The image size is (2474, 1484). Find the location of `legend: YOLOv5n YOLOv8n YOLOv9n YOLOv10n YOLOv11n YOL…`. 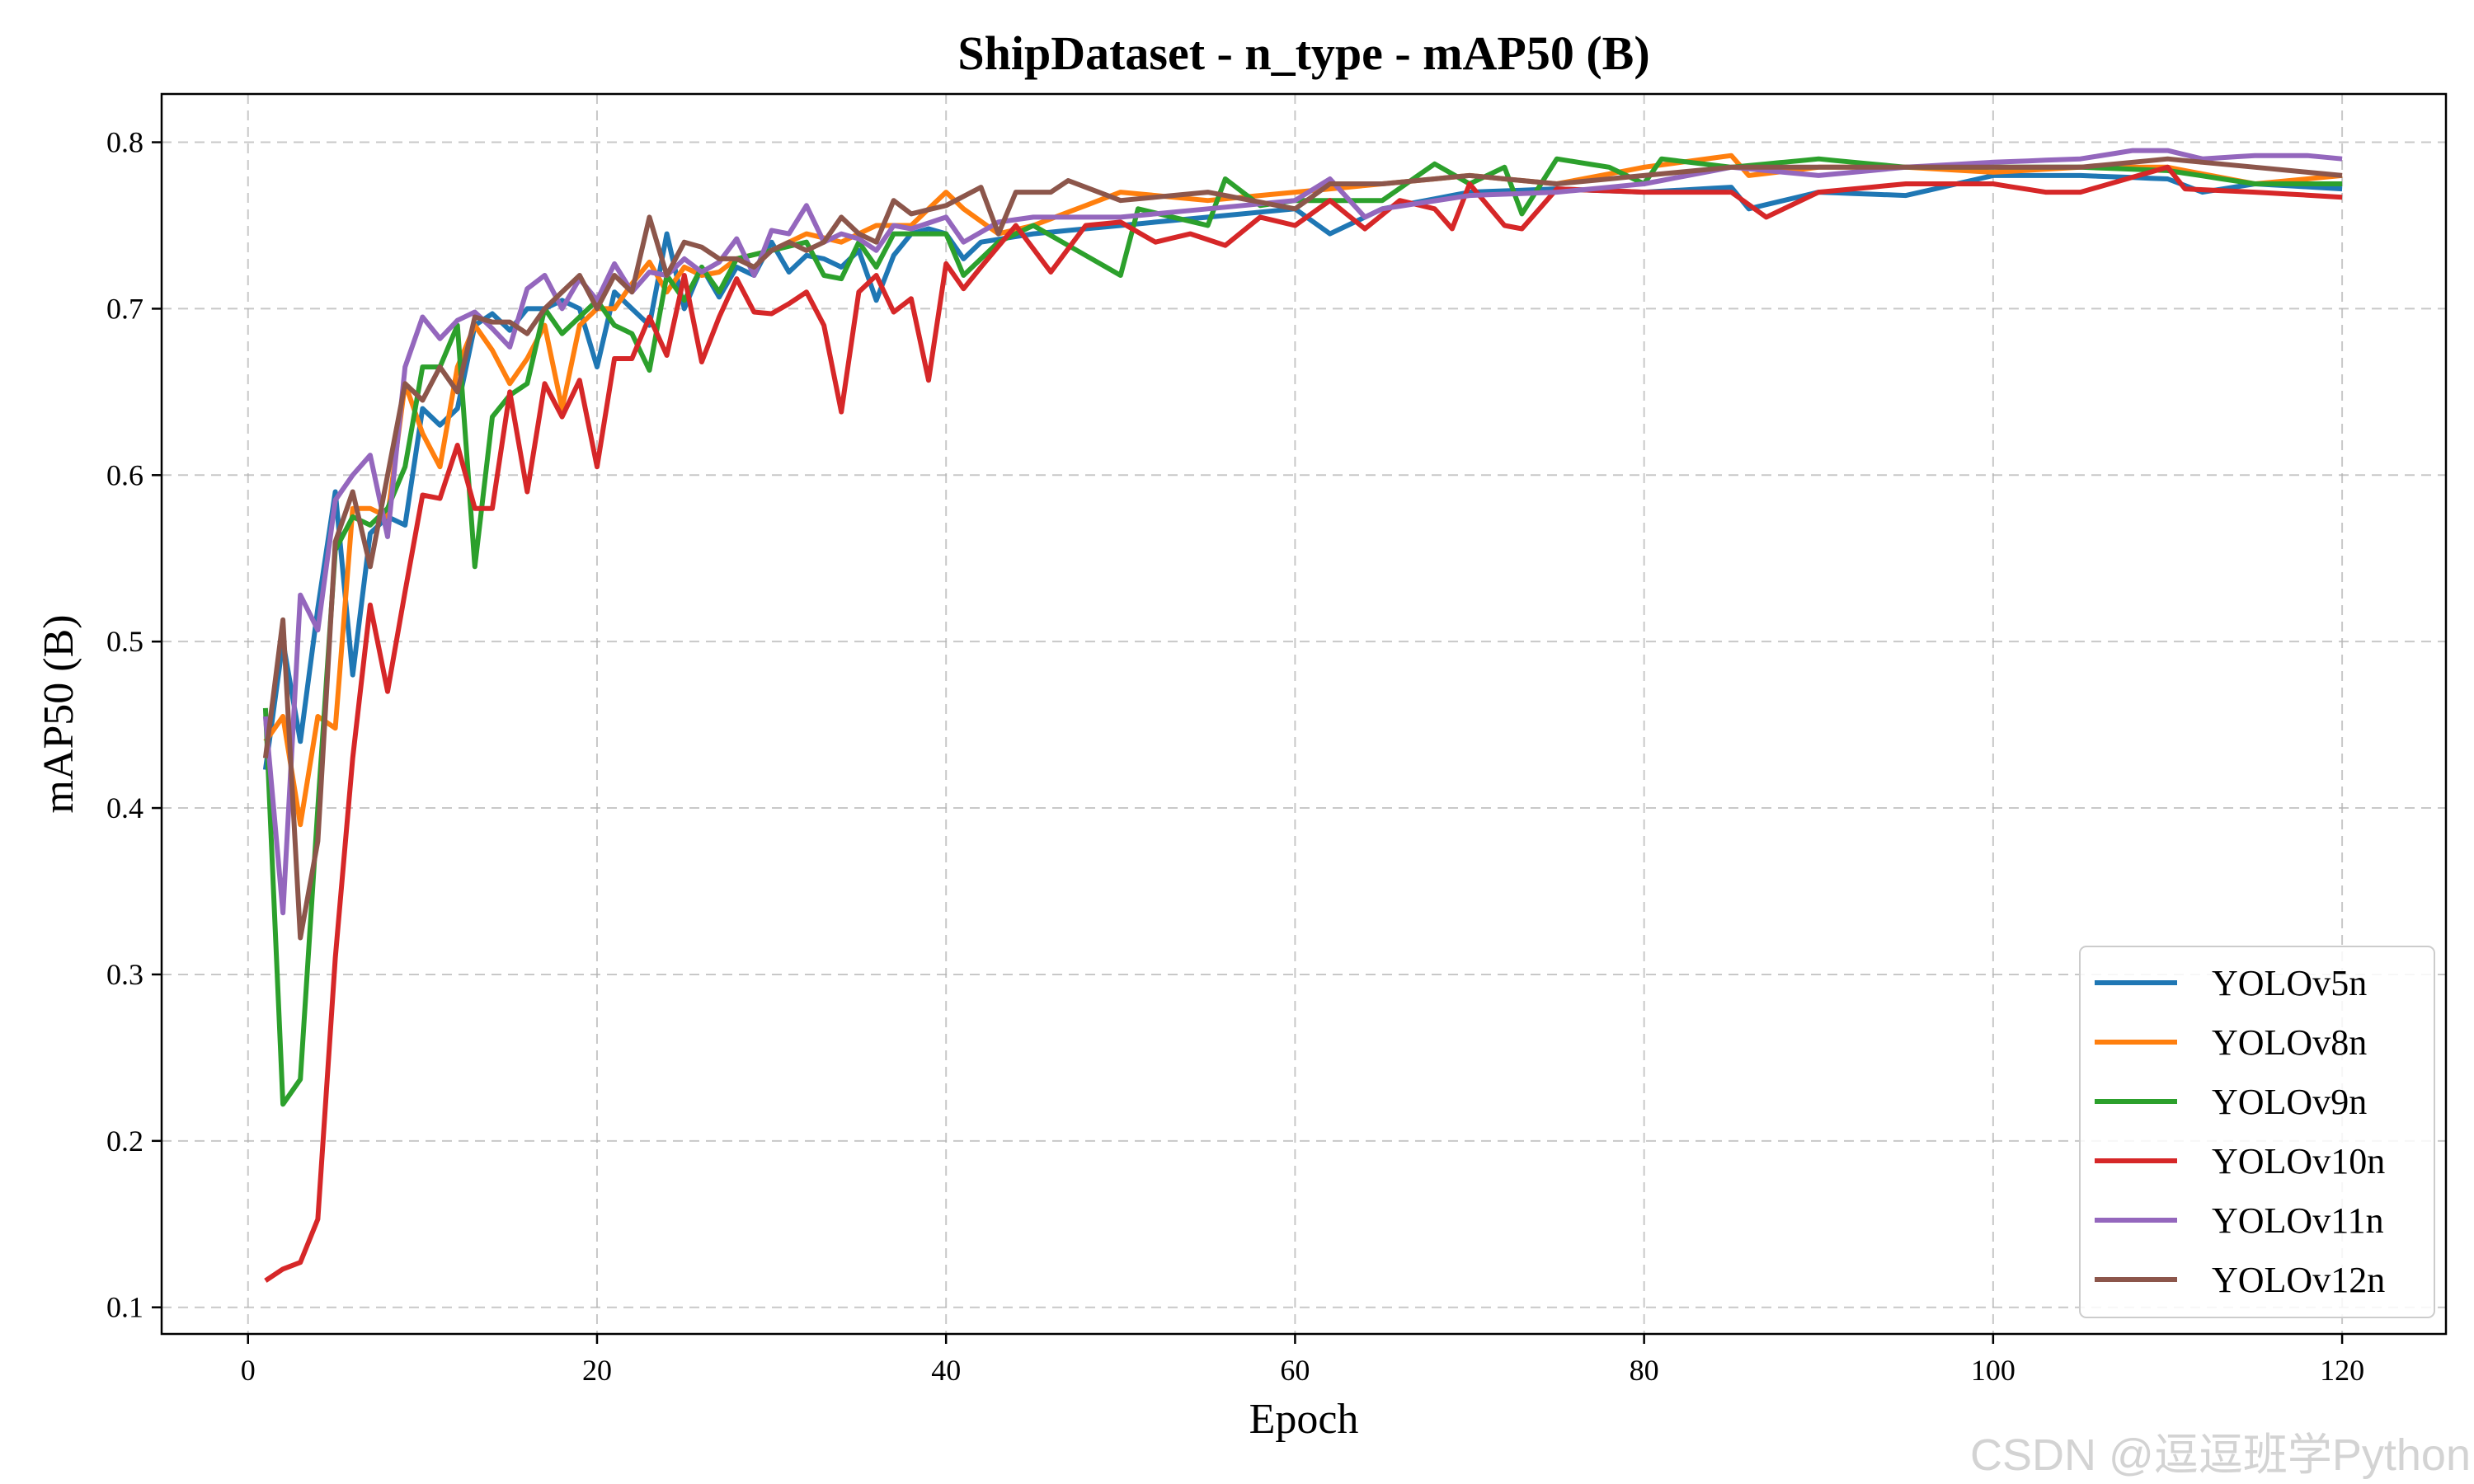

legend: YOLOv5n YOLOv8n YOLOv9n YOLOv10n YOLOv11n YOL… is located at coordinates (2257, 1132).